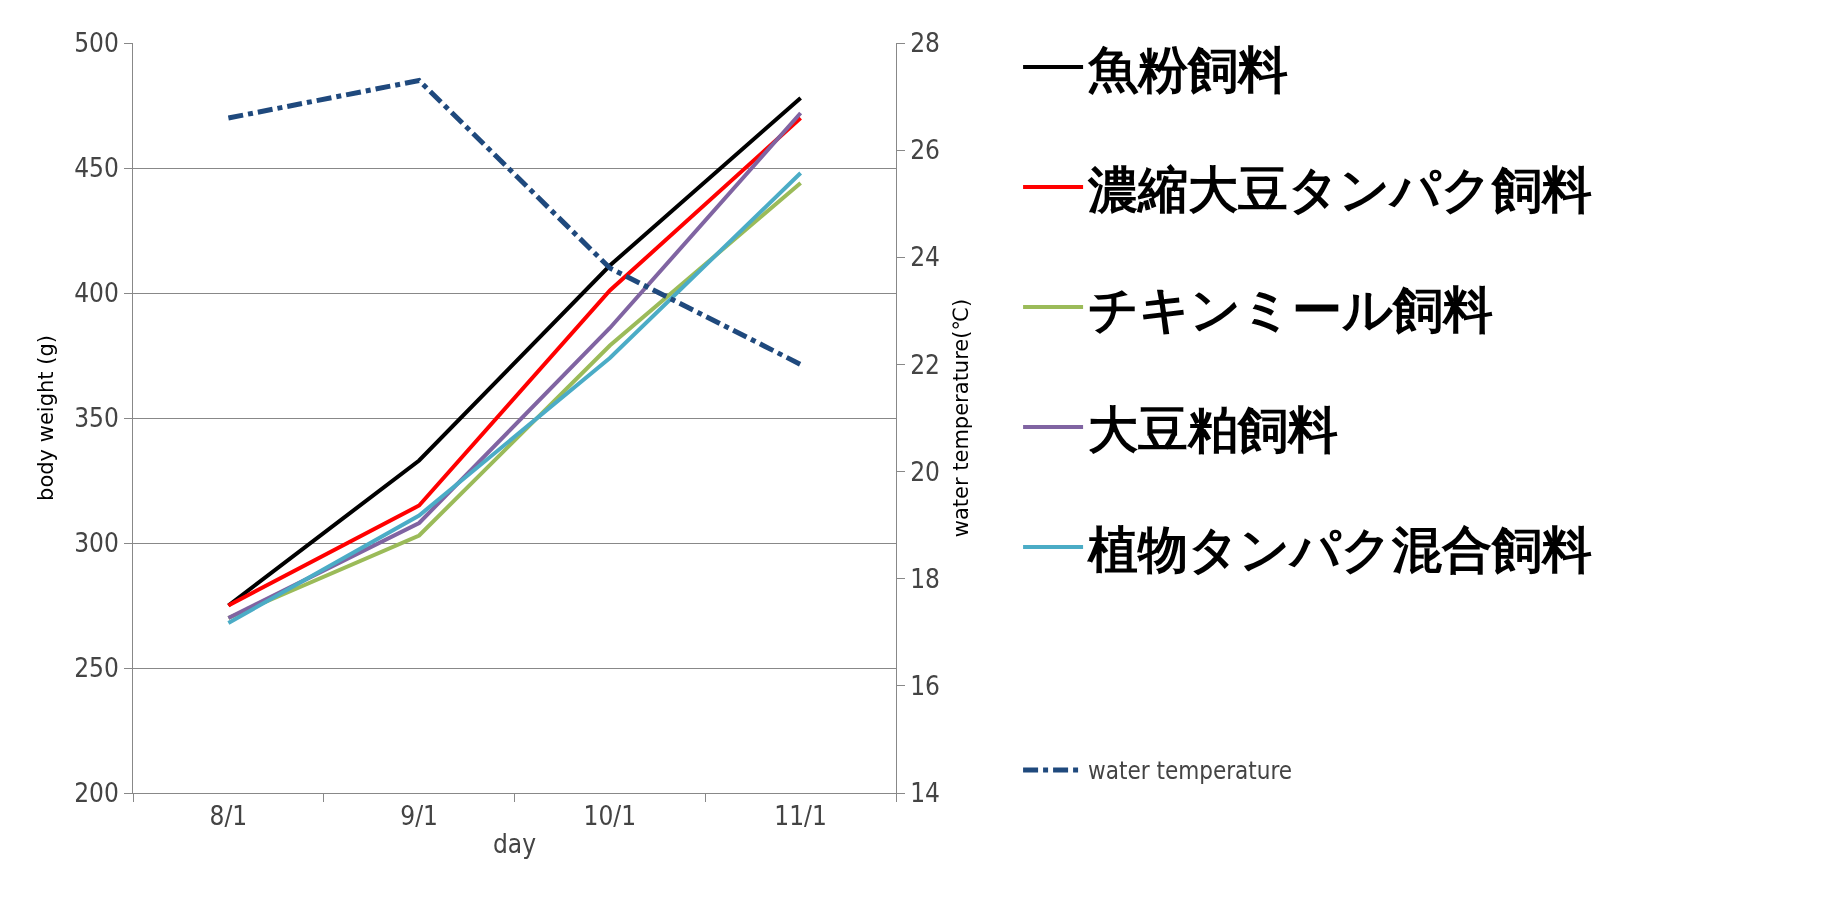 This screenshot has width=1847, height=914. Describe the element at coordinates (1339, 549) in the screenshot. I see `legend-label: 植物タンパク混合飼料` at that location.